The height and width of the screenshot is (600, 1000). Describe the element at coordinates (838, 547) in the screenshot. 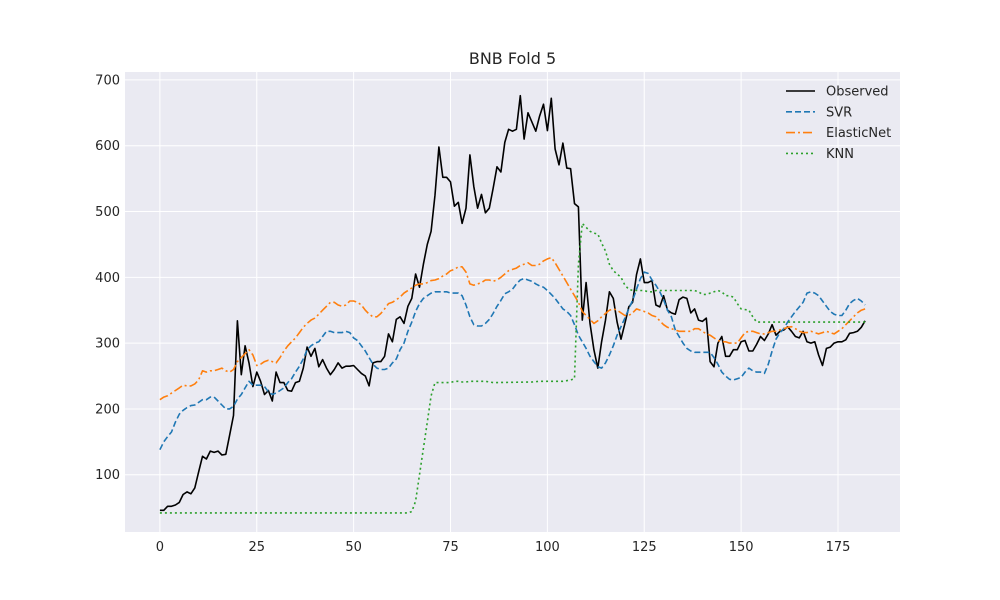

I see `x-tick-label: 175` at that location.